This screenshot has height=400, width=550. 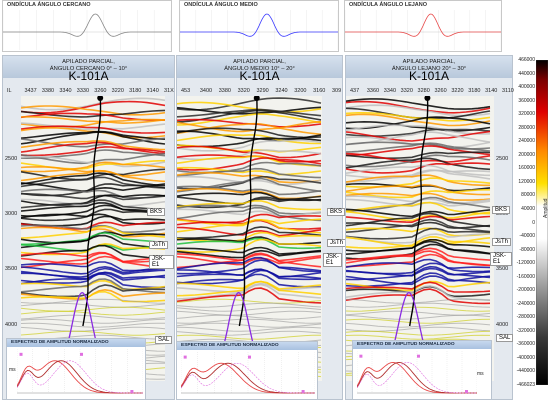 What do you see at coordinates (526, 181) in the screenshot?
I see `colorbar-tick-label: 120000` at bounding box center [526, 181].